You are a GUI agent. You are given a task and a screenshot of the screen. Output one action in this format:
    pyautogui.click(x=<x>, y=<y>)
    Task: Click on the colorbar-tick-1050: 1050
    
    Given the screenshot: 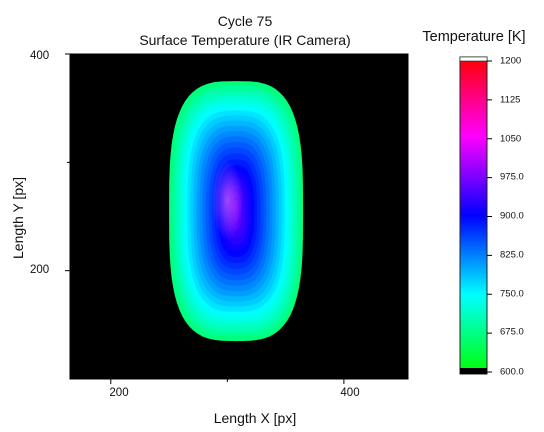 What is the action you would take?
    pyautogui.click(x=511, y=139)
    